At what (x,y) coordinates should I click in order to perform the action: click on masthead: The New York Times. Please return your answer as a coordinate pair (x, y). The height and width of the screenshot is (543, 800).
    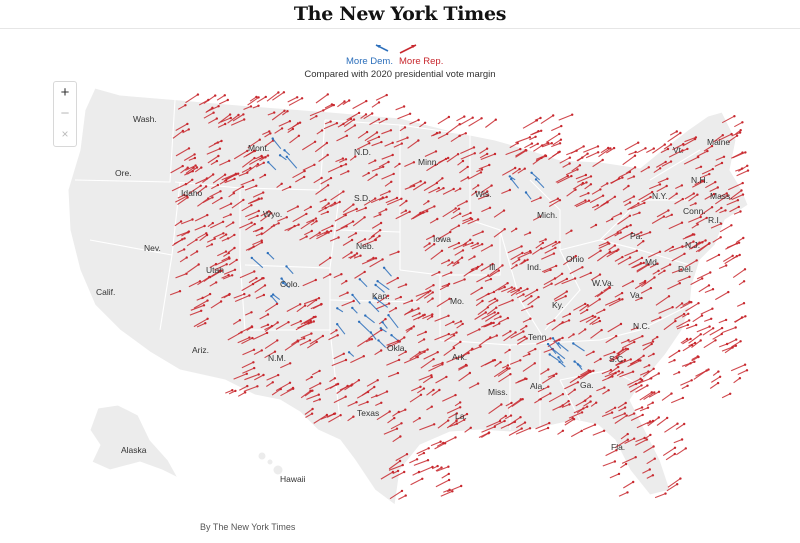
    Looking at the image, I should click on (400, 14).